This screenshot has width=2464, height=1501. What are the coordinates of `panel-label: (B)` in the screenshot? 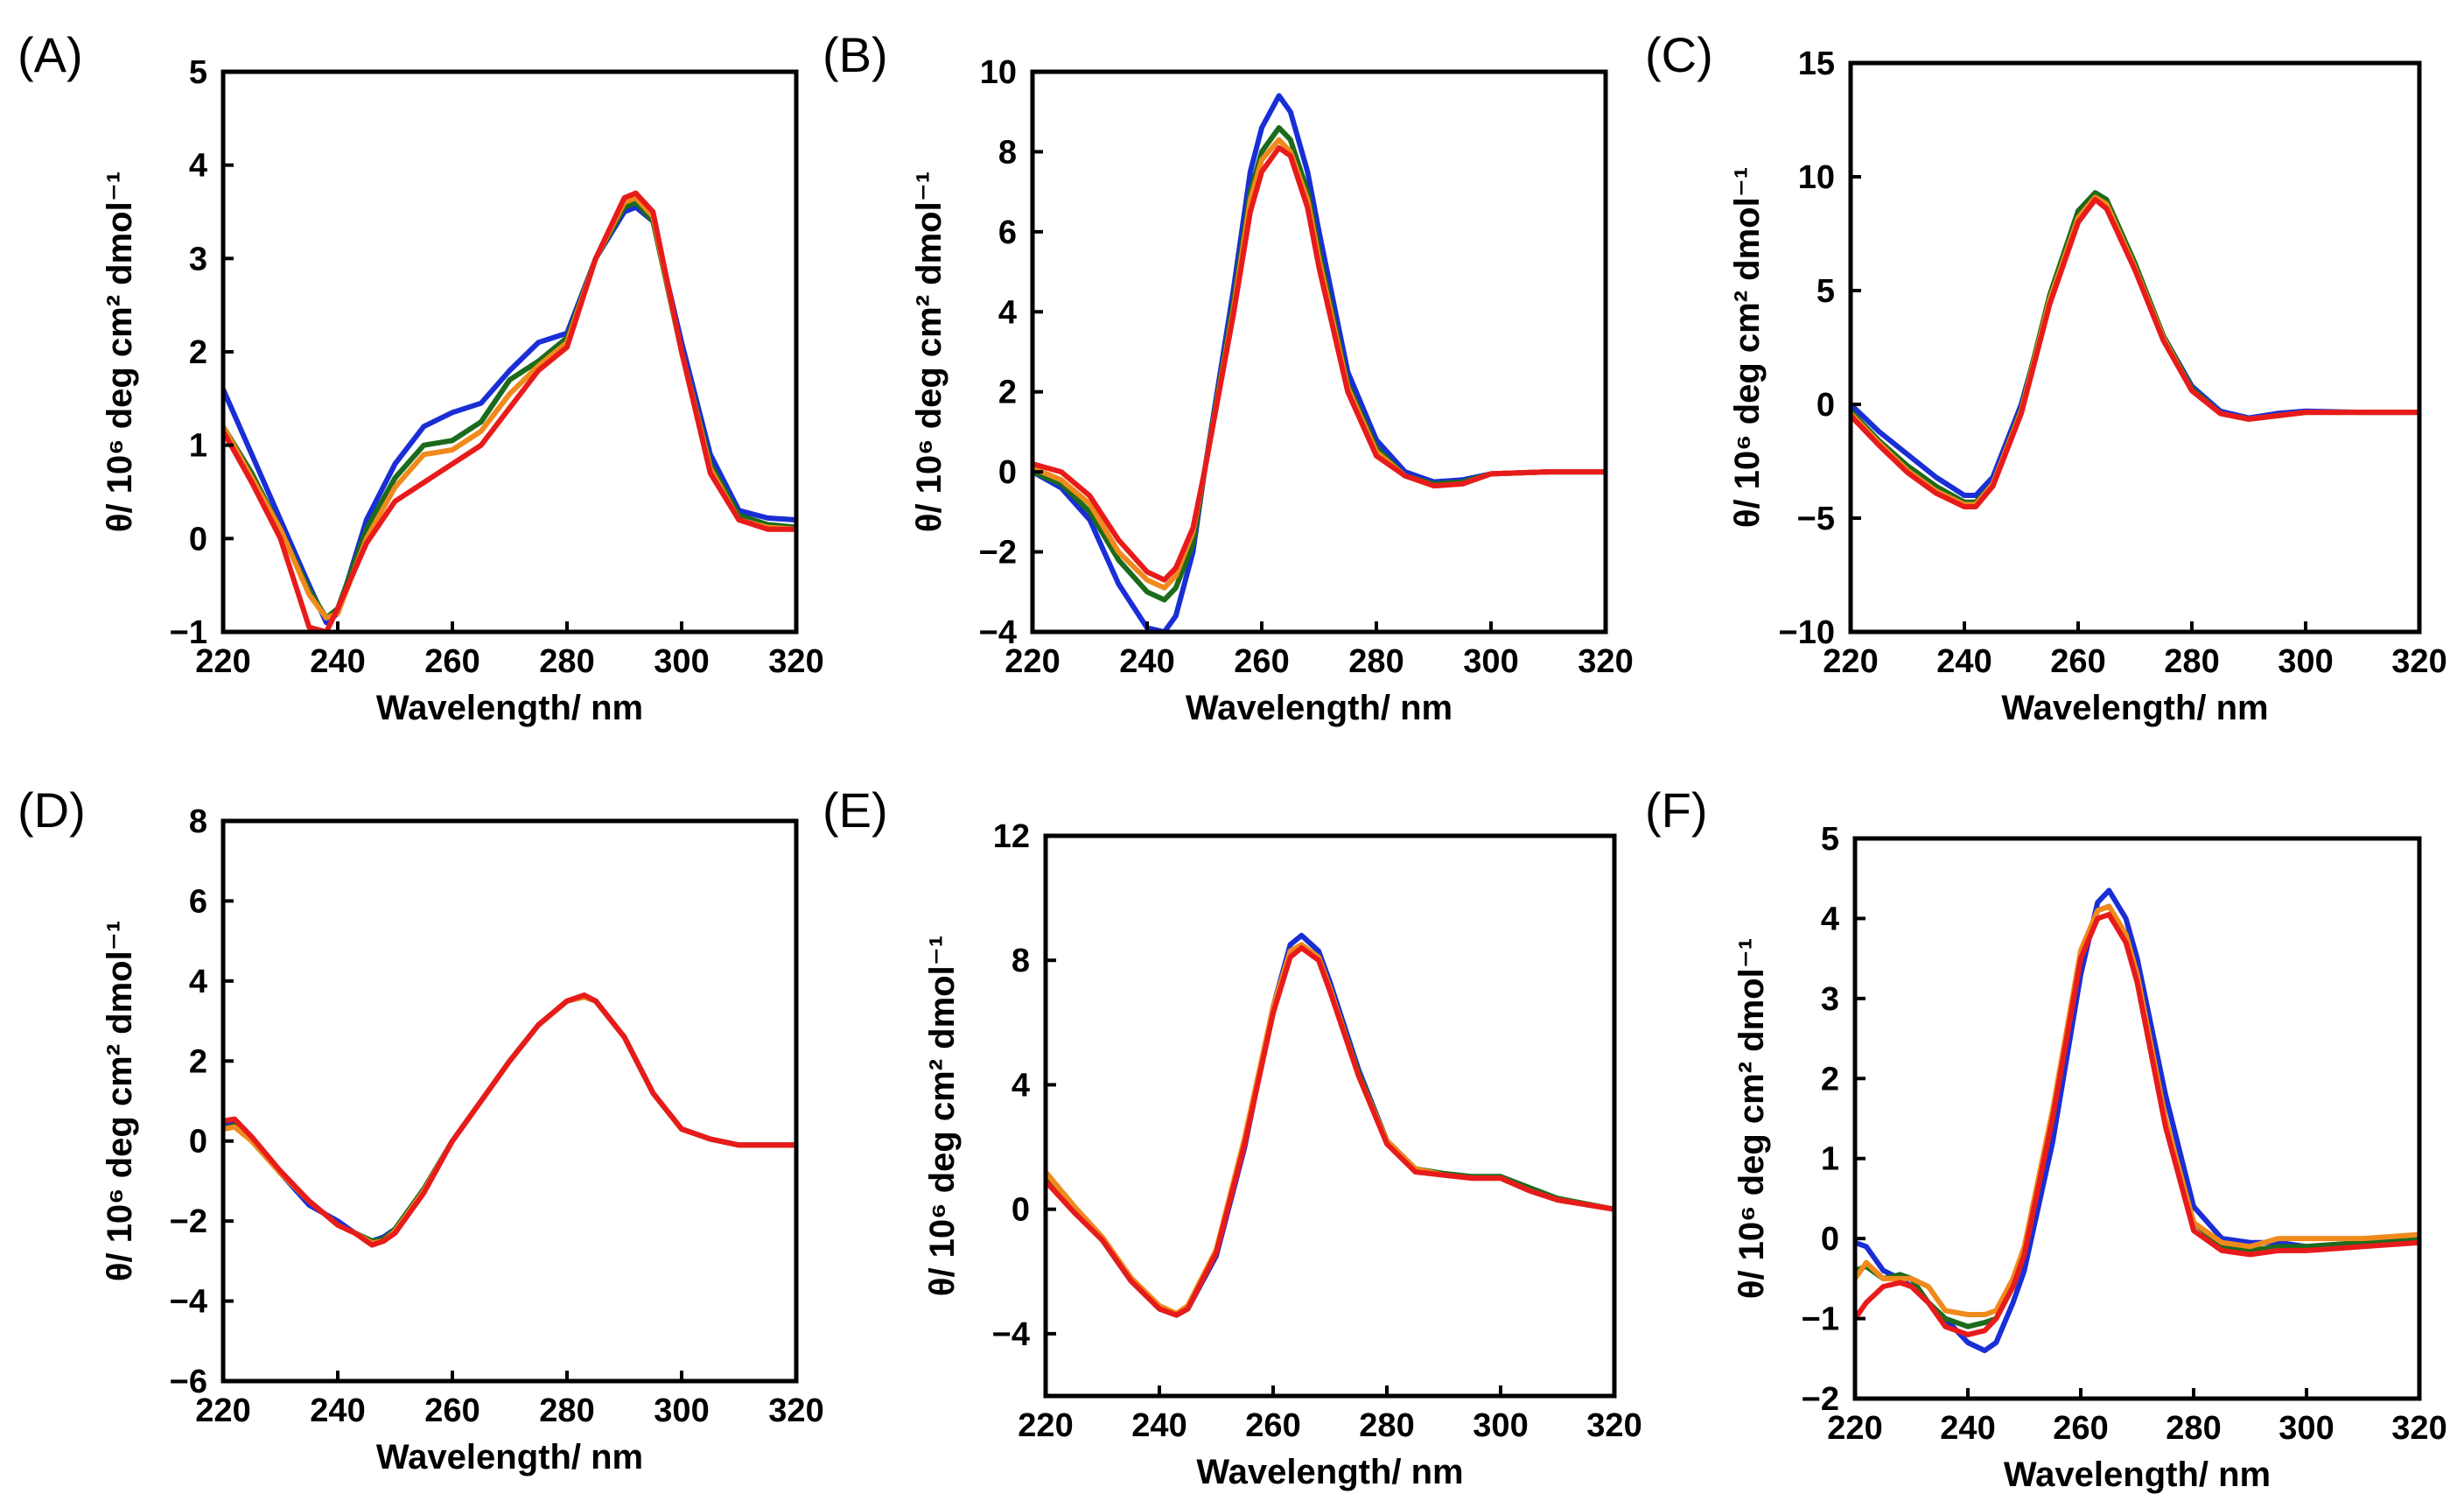 It's located at (855, 54).